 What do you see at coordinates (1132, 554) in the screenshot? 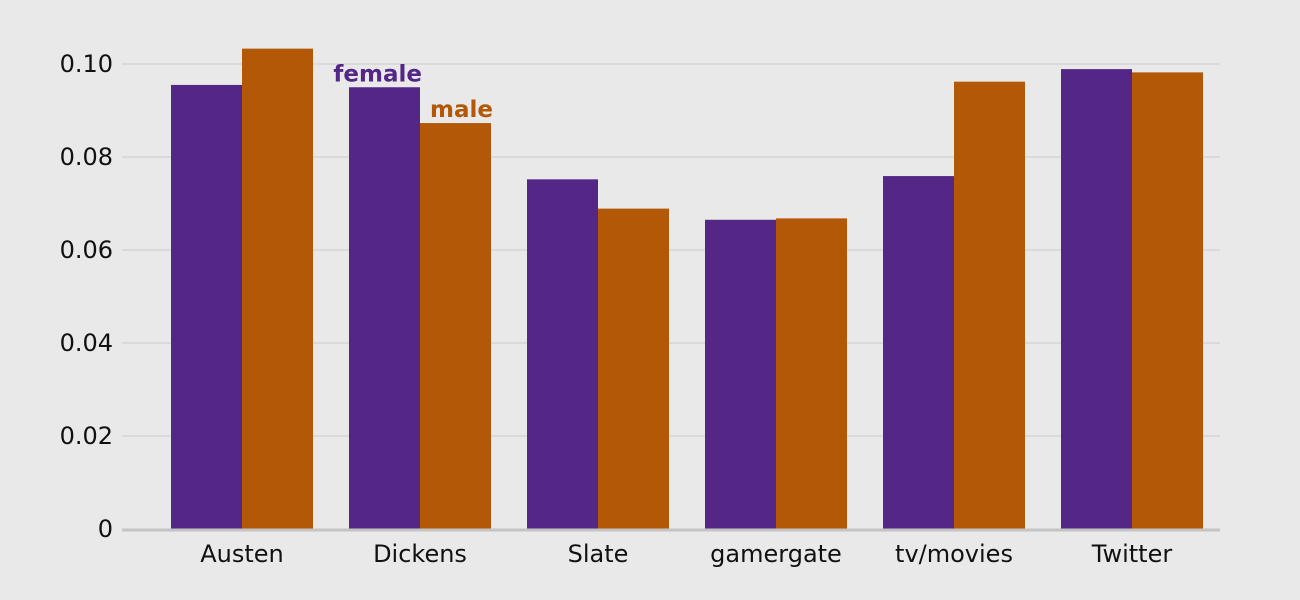
I see `x-category-label: Twitter` at bounding box center [1132, 554].